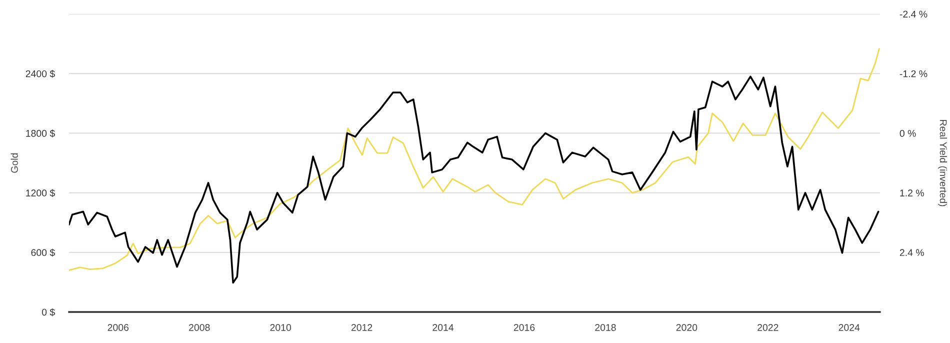 The image size is (950, 343). What do you see at coordinates (912, 193) in the screenshot?
I see `y2-tick-label: 1.2 %` at bounding box center [912, 193].